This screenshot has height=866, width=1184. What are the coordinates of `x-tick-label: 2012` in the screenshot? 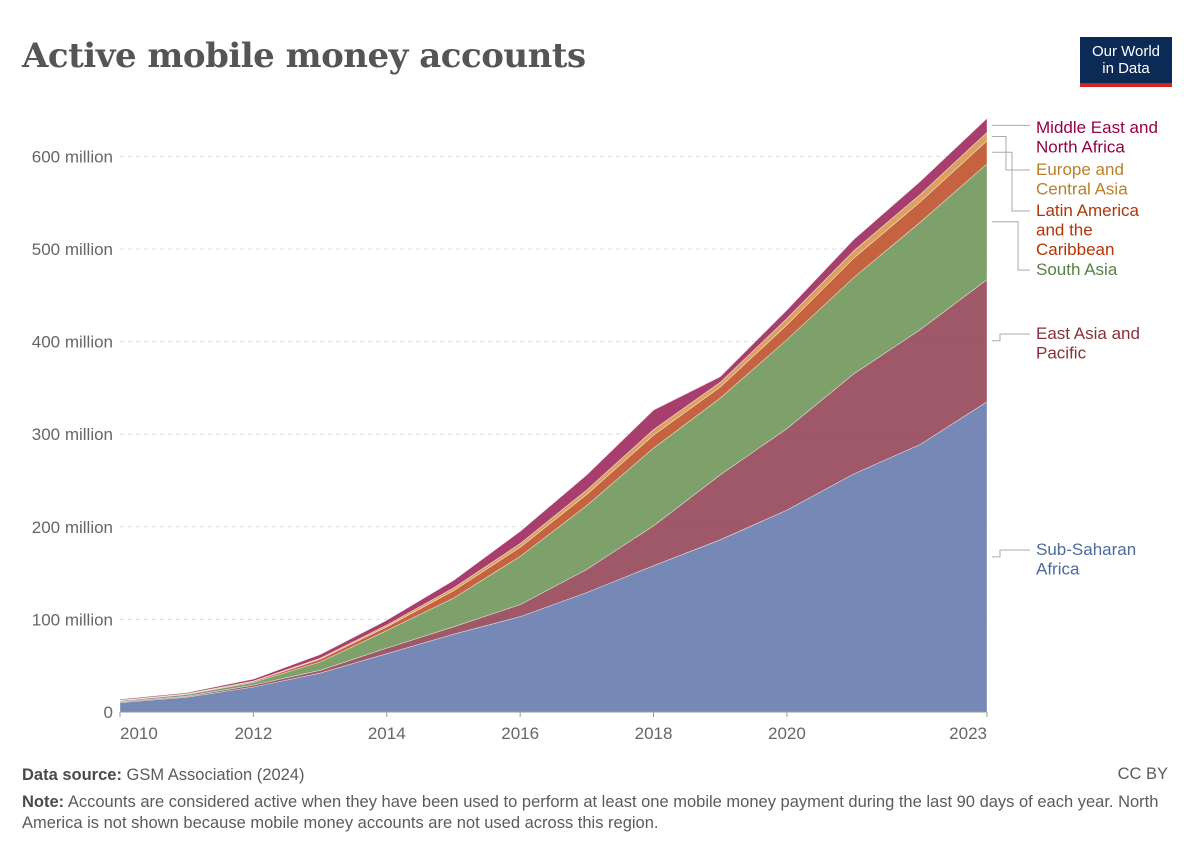 It's located at (253, 733).